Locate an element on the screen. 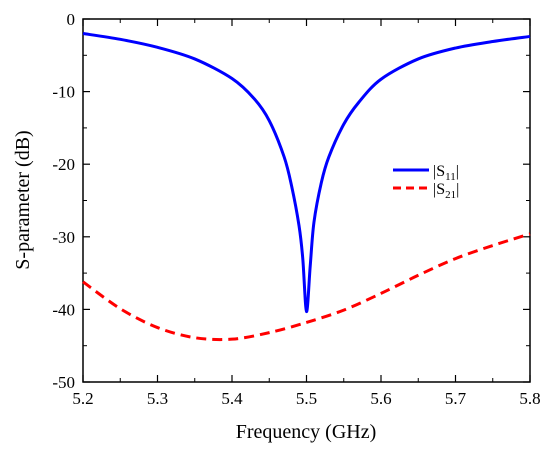 The height and width of the screenshot is (449, 550). x-axis-title: Frequency (GHz) is located at coordinates (306, 432).